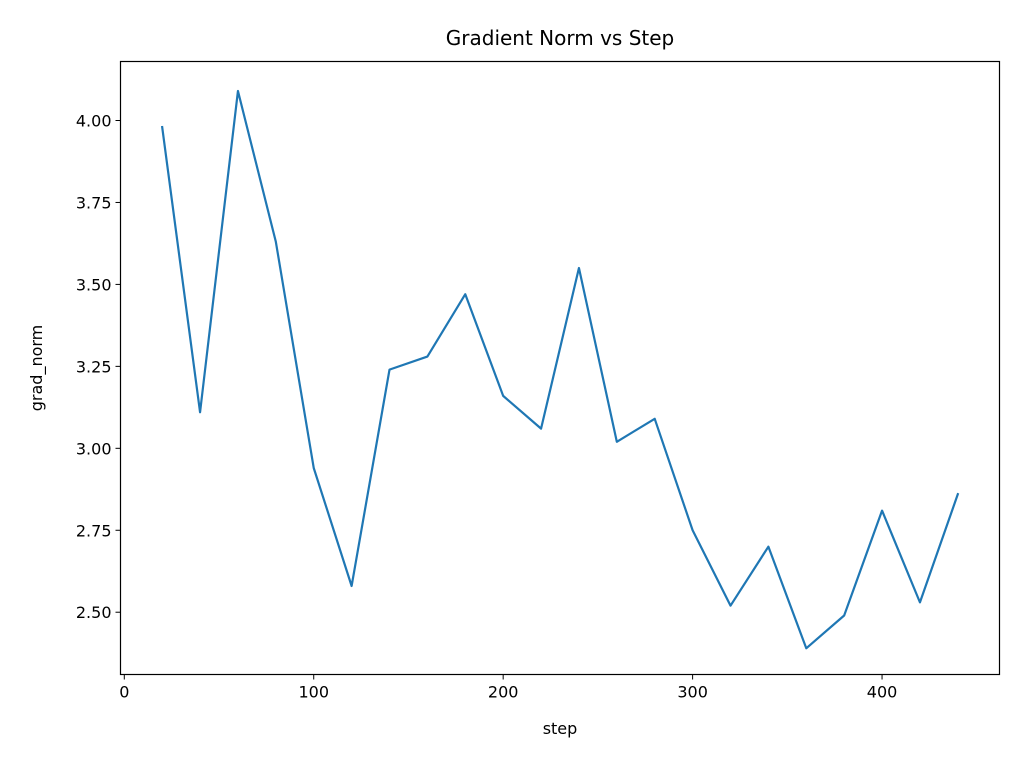 The image size is (1024, 768). What do you see at coordinates (94, 366) in the screenshot?
I see `y-tick-label: 3.25` at bounding box center [94, 366].